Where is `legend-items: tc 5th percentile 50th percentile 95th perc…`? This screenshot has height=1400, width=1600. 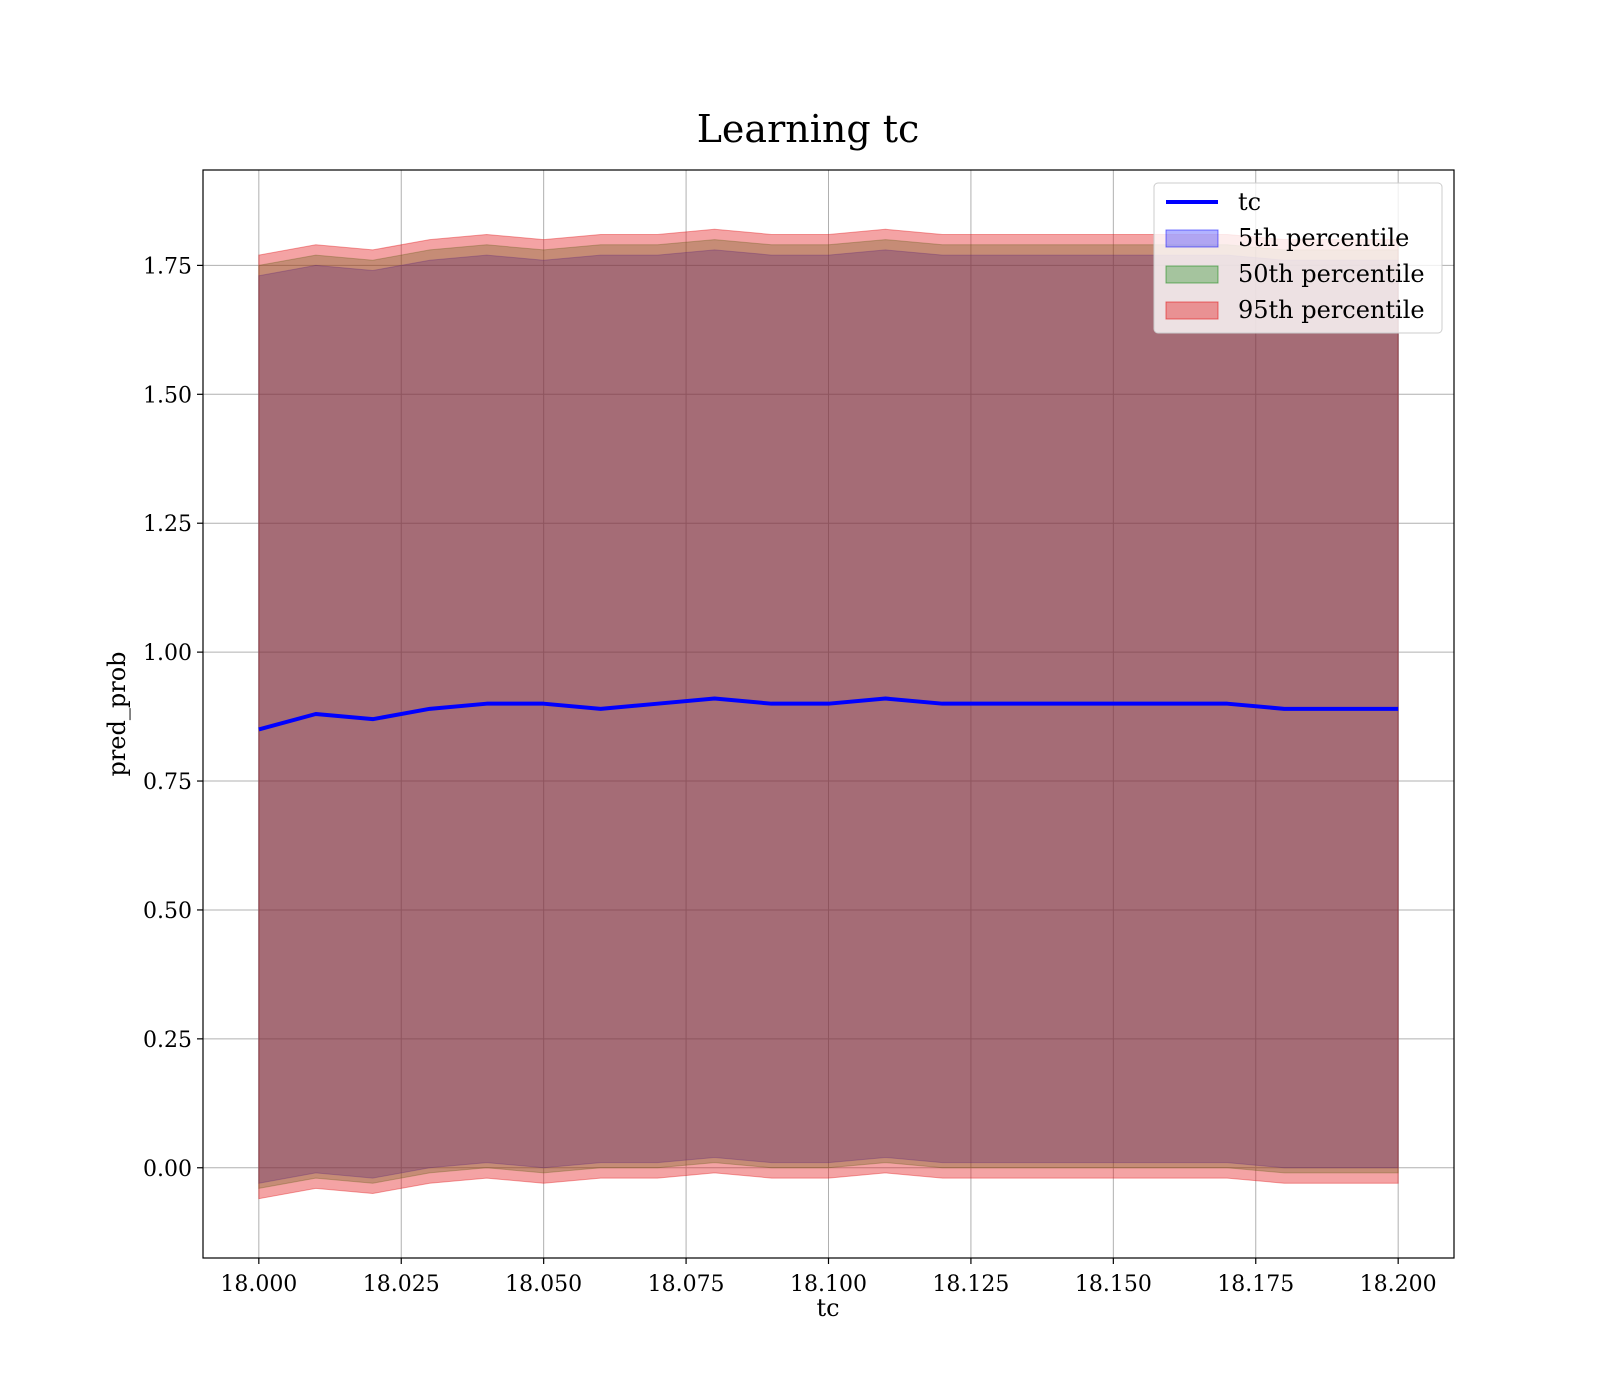
legend-items: tc 5th percentile 50th percentile 95th perc… is located at coordinates (1295, 256).